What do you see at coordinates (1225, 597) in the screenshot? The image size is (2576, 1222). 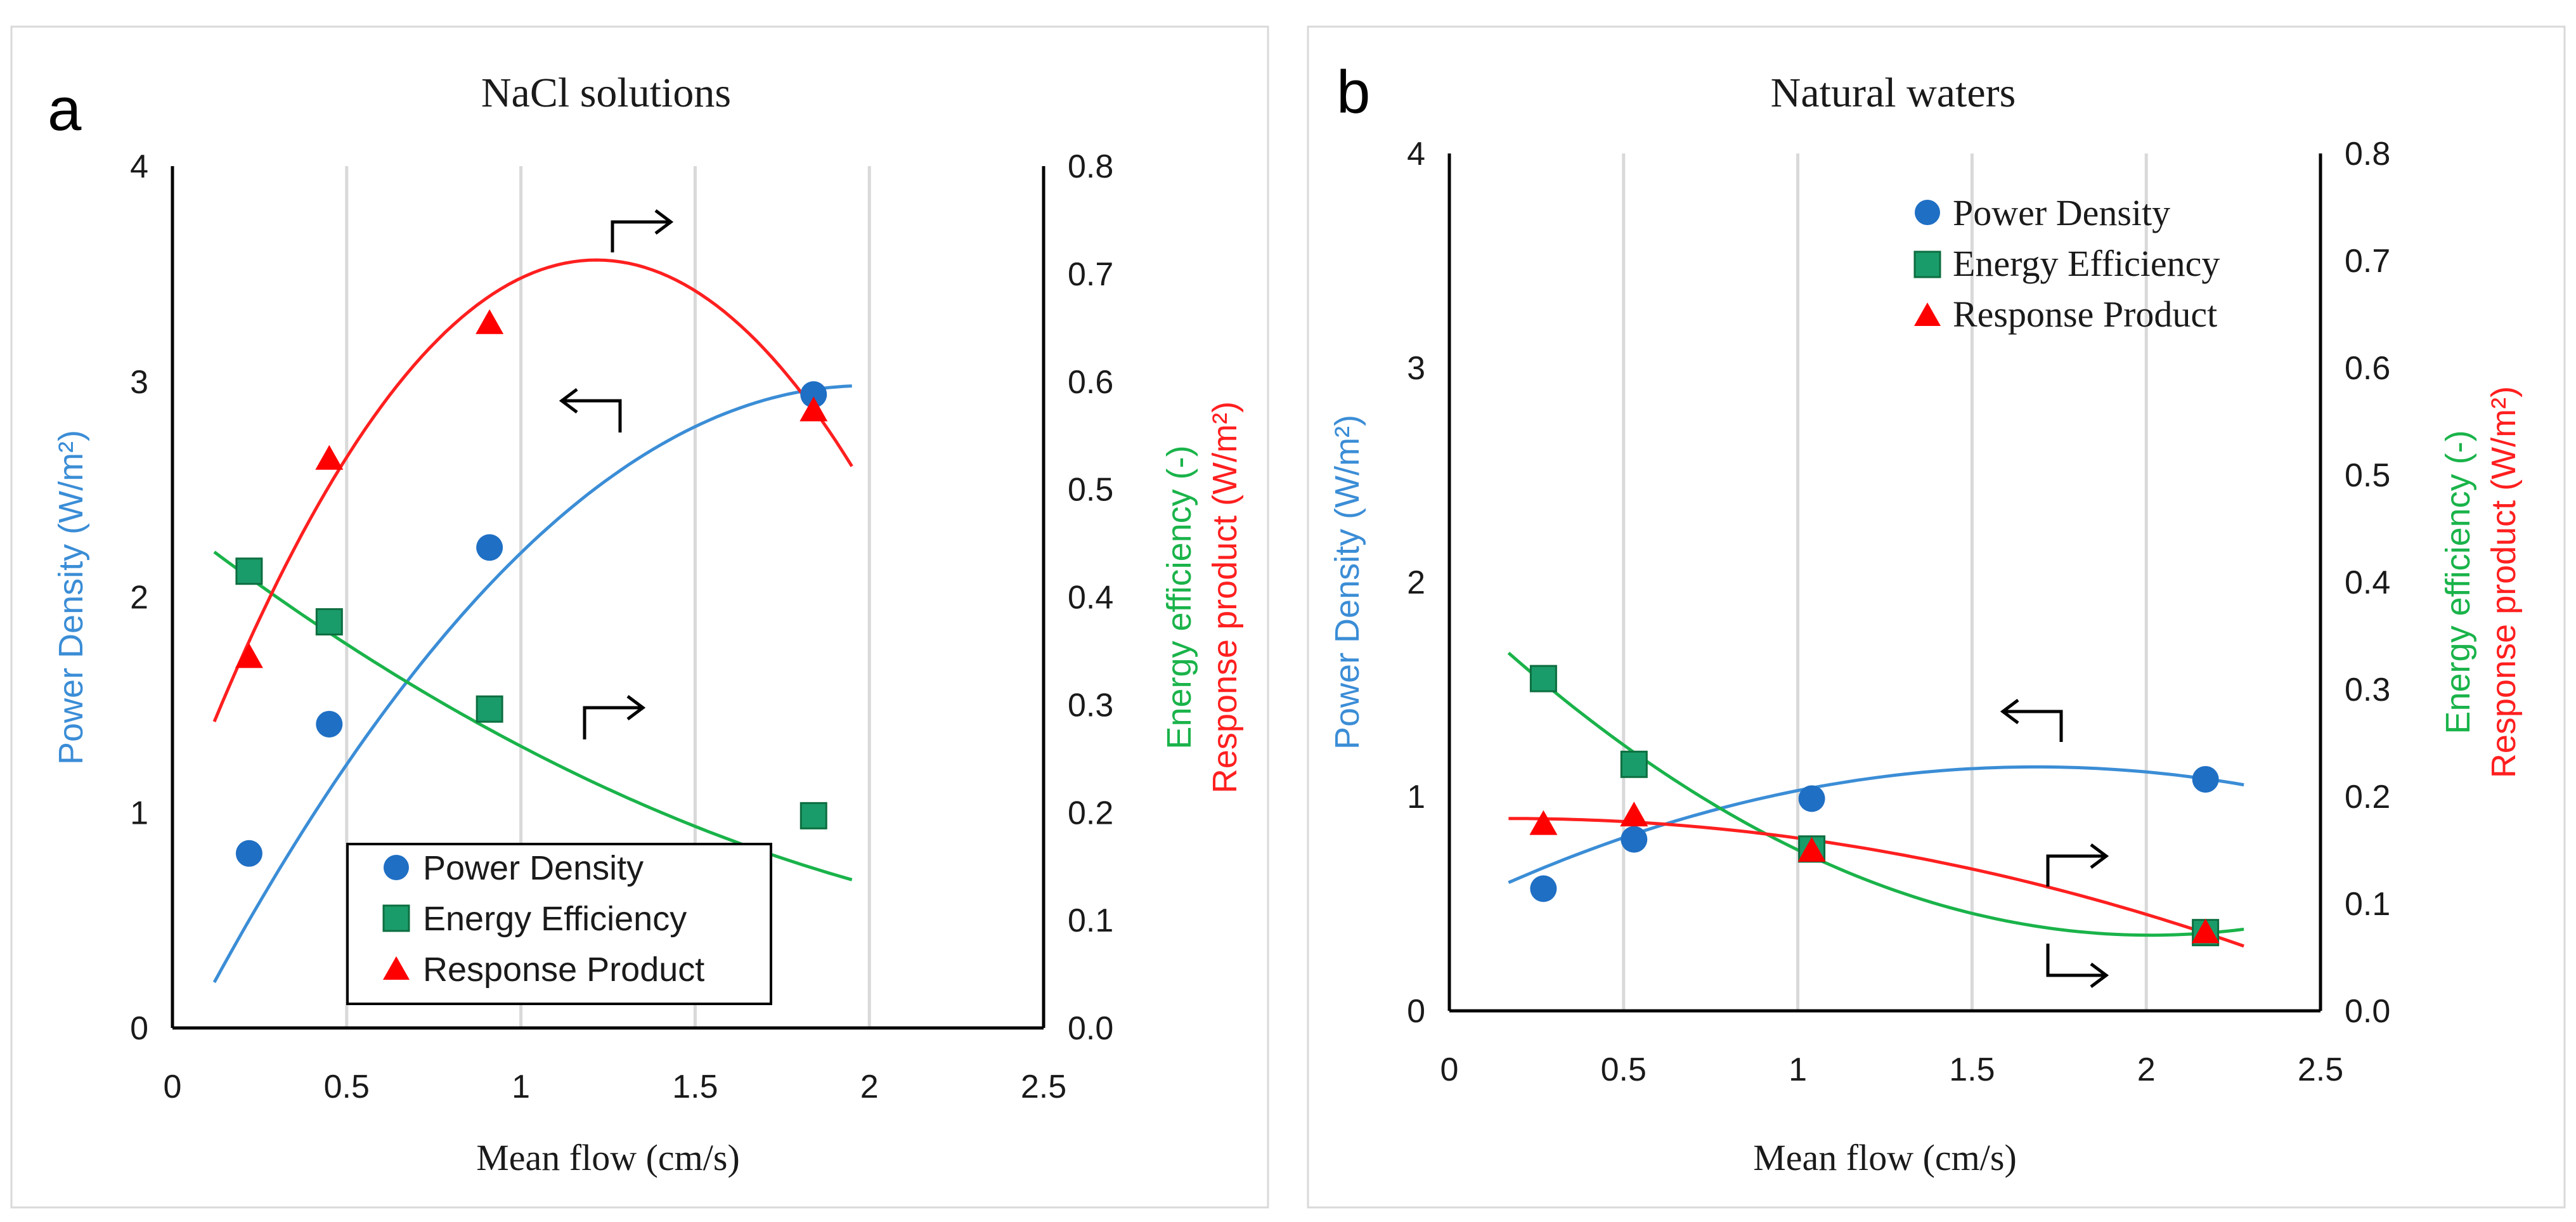 I see `panel-a-response-axis-label: Response product (W/m²)` at bounding box center [1225, 597].